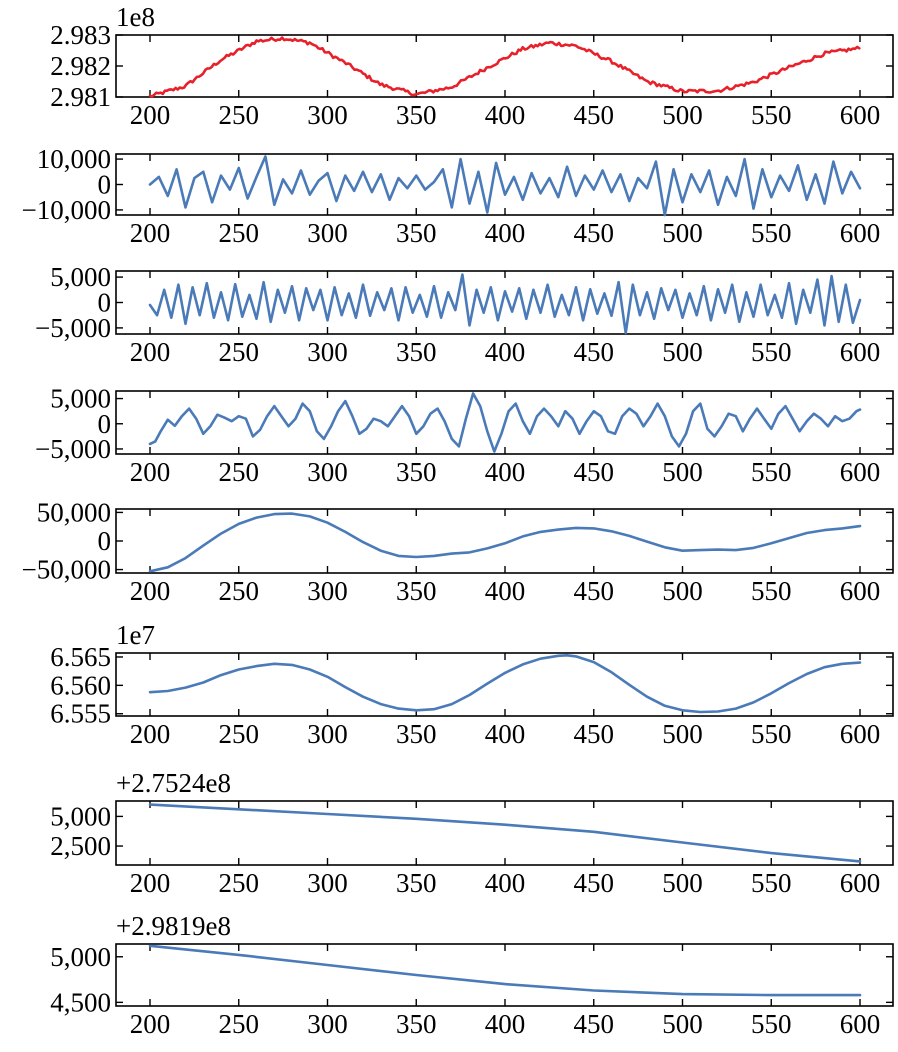 The image size is (898, 1052). Describe the element at coordinates (173, 783) in the screenshot. I see `axis-offset-label: +2.7524e8` at that location.